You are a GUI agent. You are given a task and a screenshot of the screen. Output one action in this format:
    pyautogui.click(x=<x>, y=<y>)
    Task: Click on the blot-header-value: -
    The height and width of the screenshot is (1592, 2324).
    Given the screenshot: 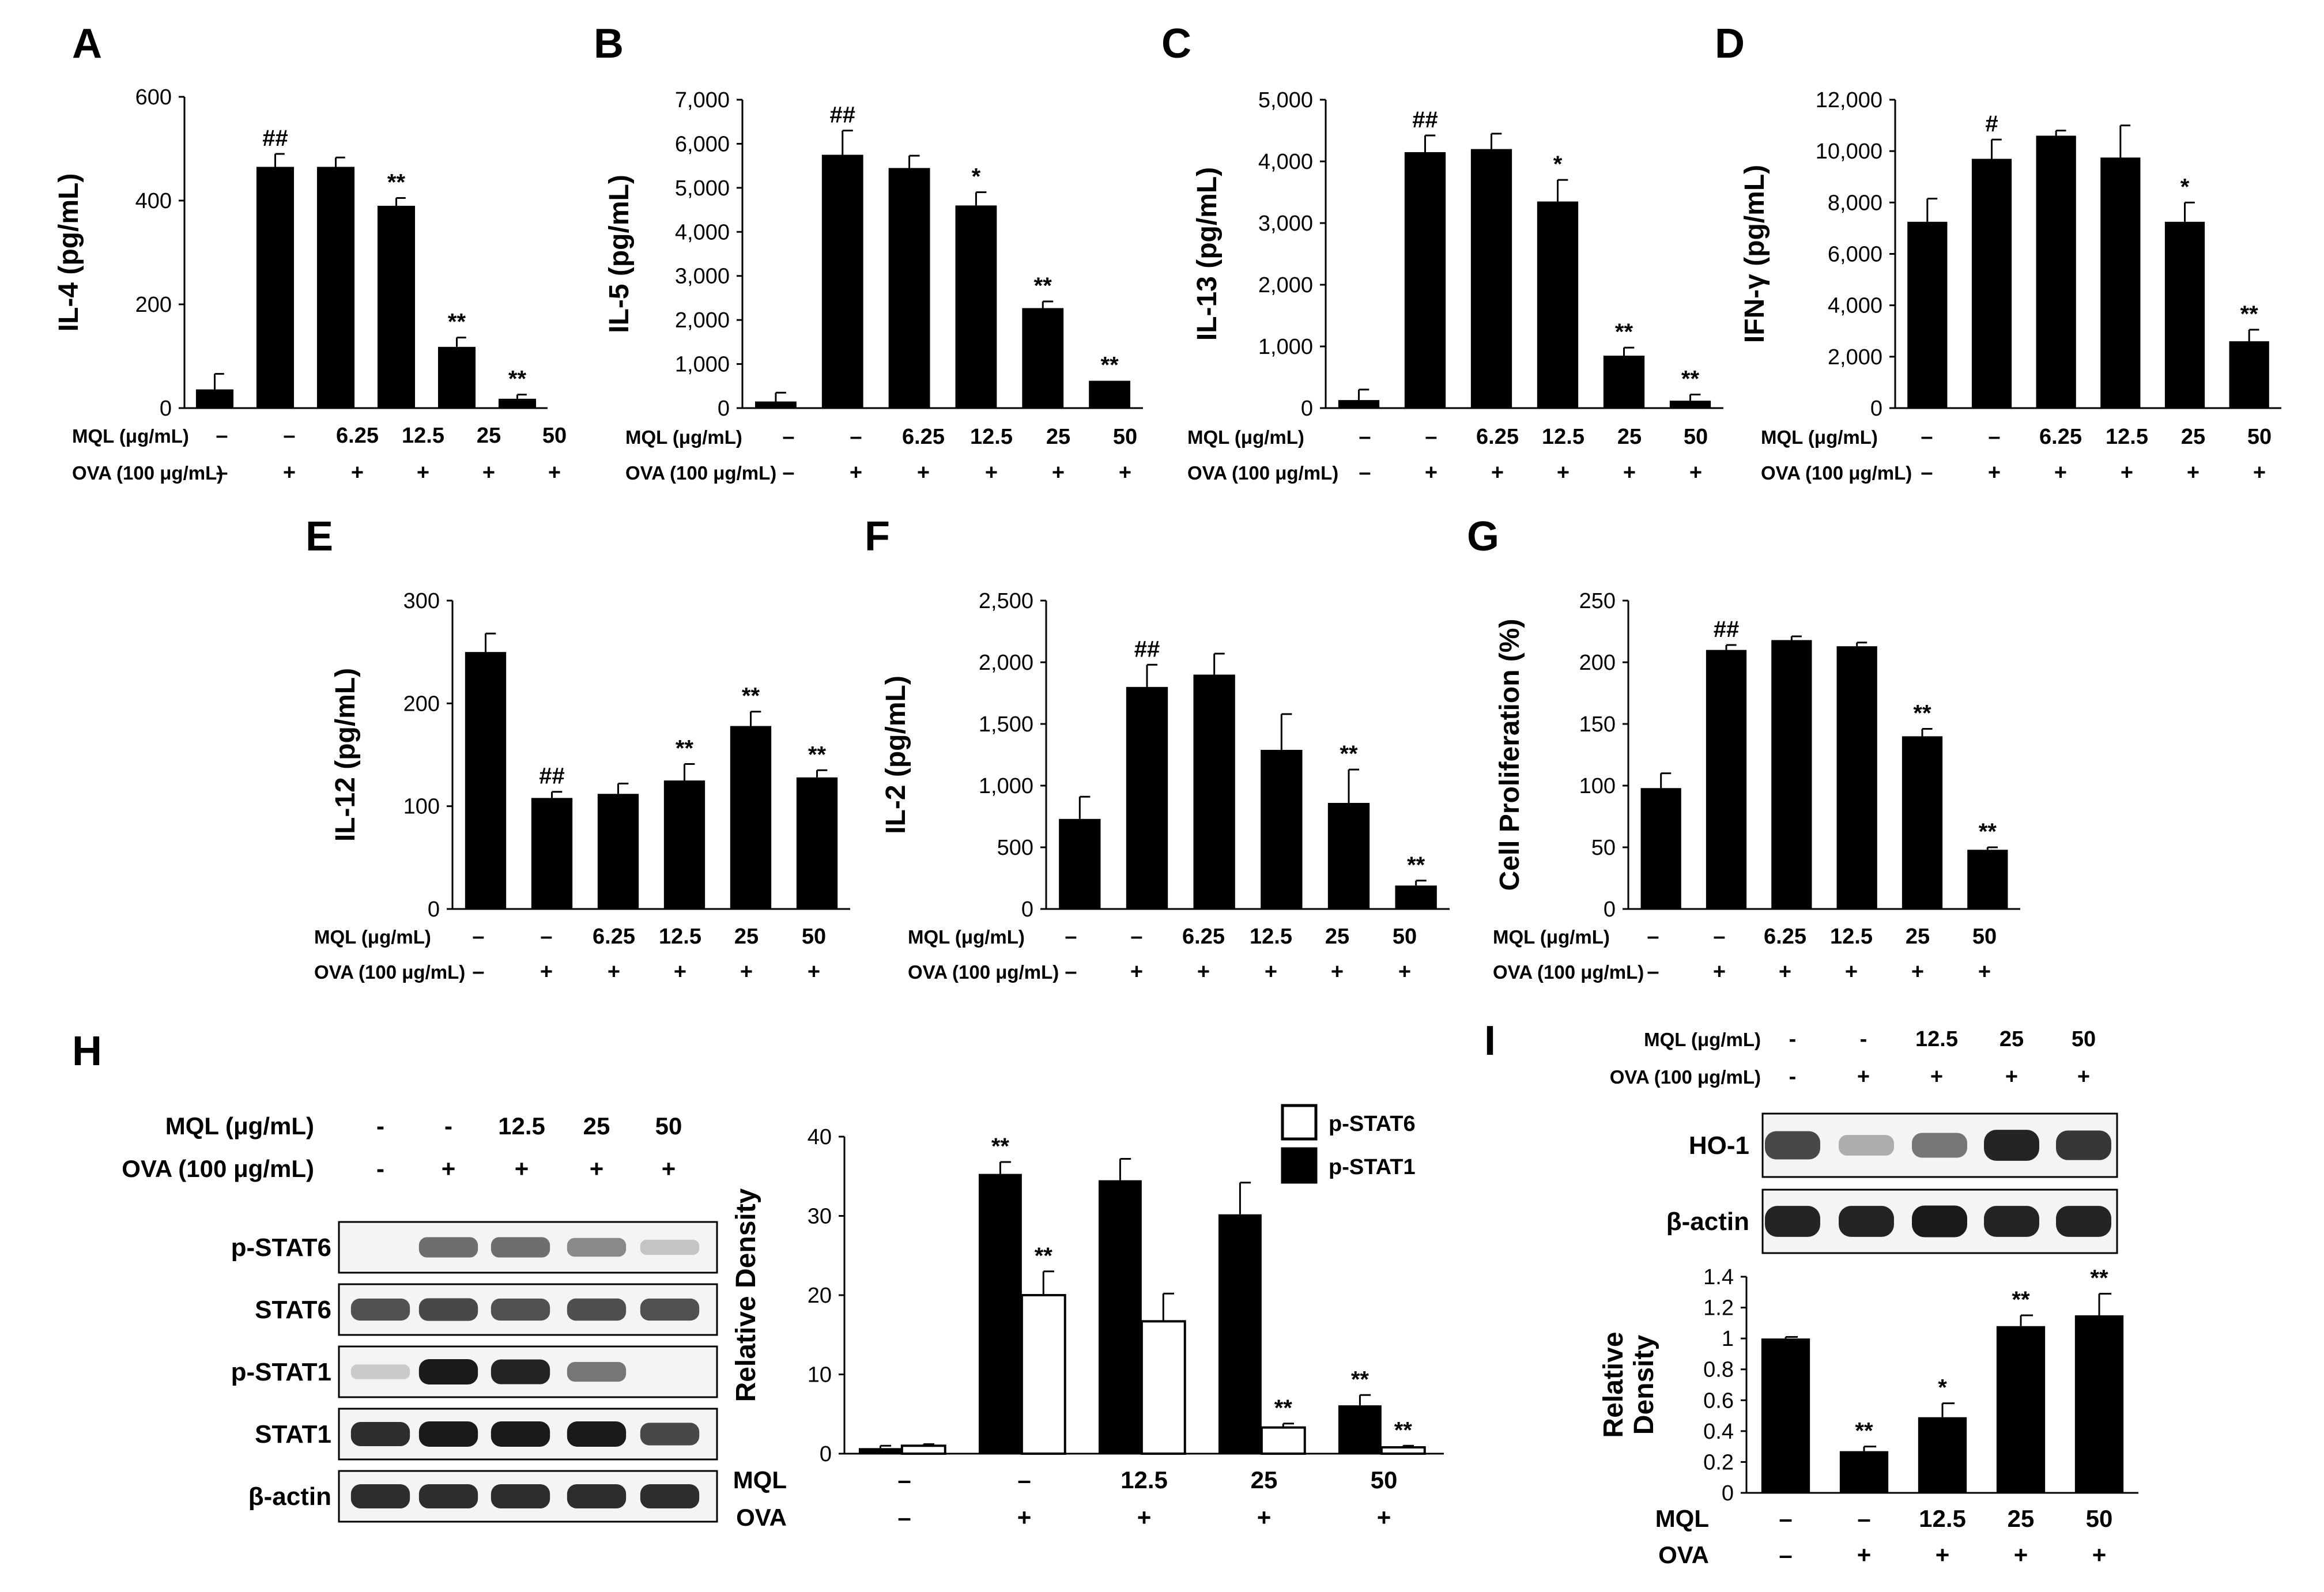 What is the action you would take?
    pyautogui.click(x=380, y=1168)
    